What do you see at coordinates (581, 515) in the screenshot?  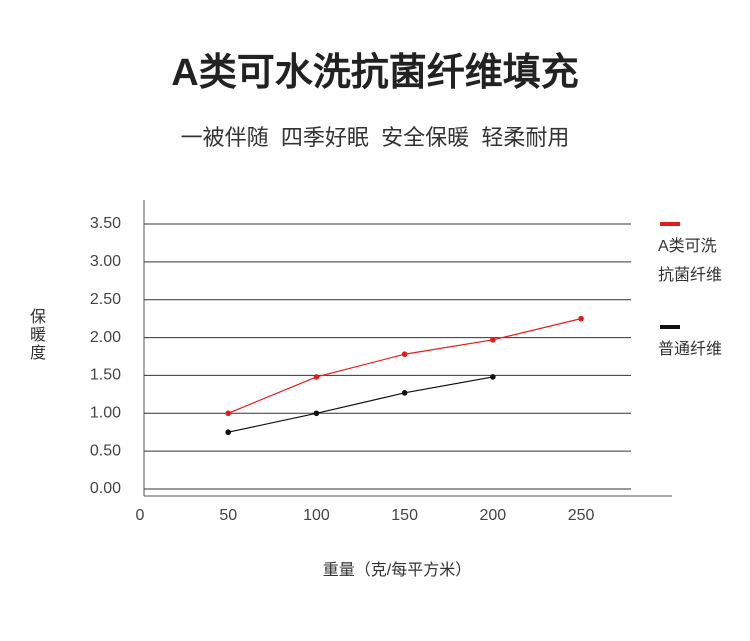 I see `x-tick-label: 250` at bounding box center [581, 515].